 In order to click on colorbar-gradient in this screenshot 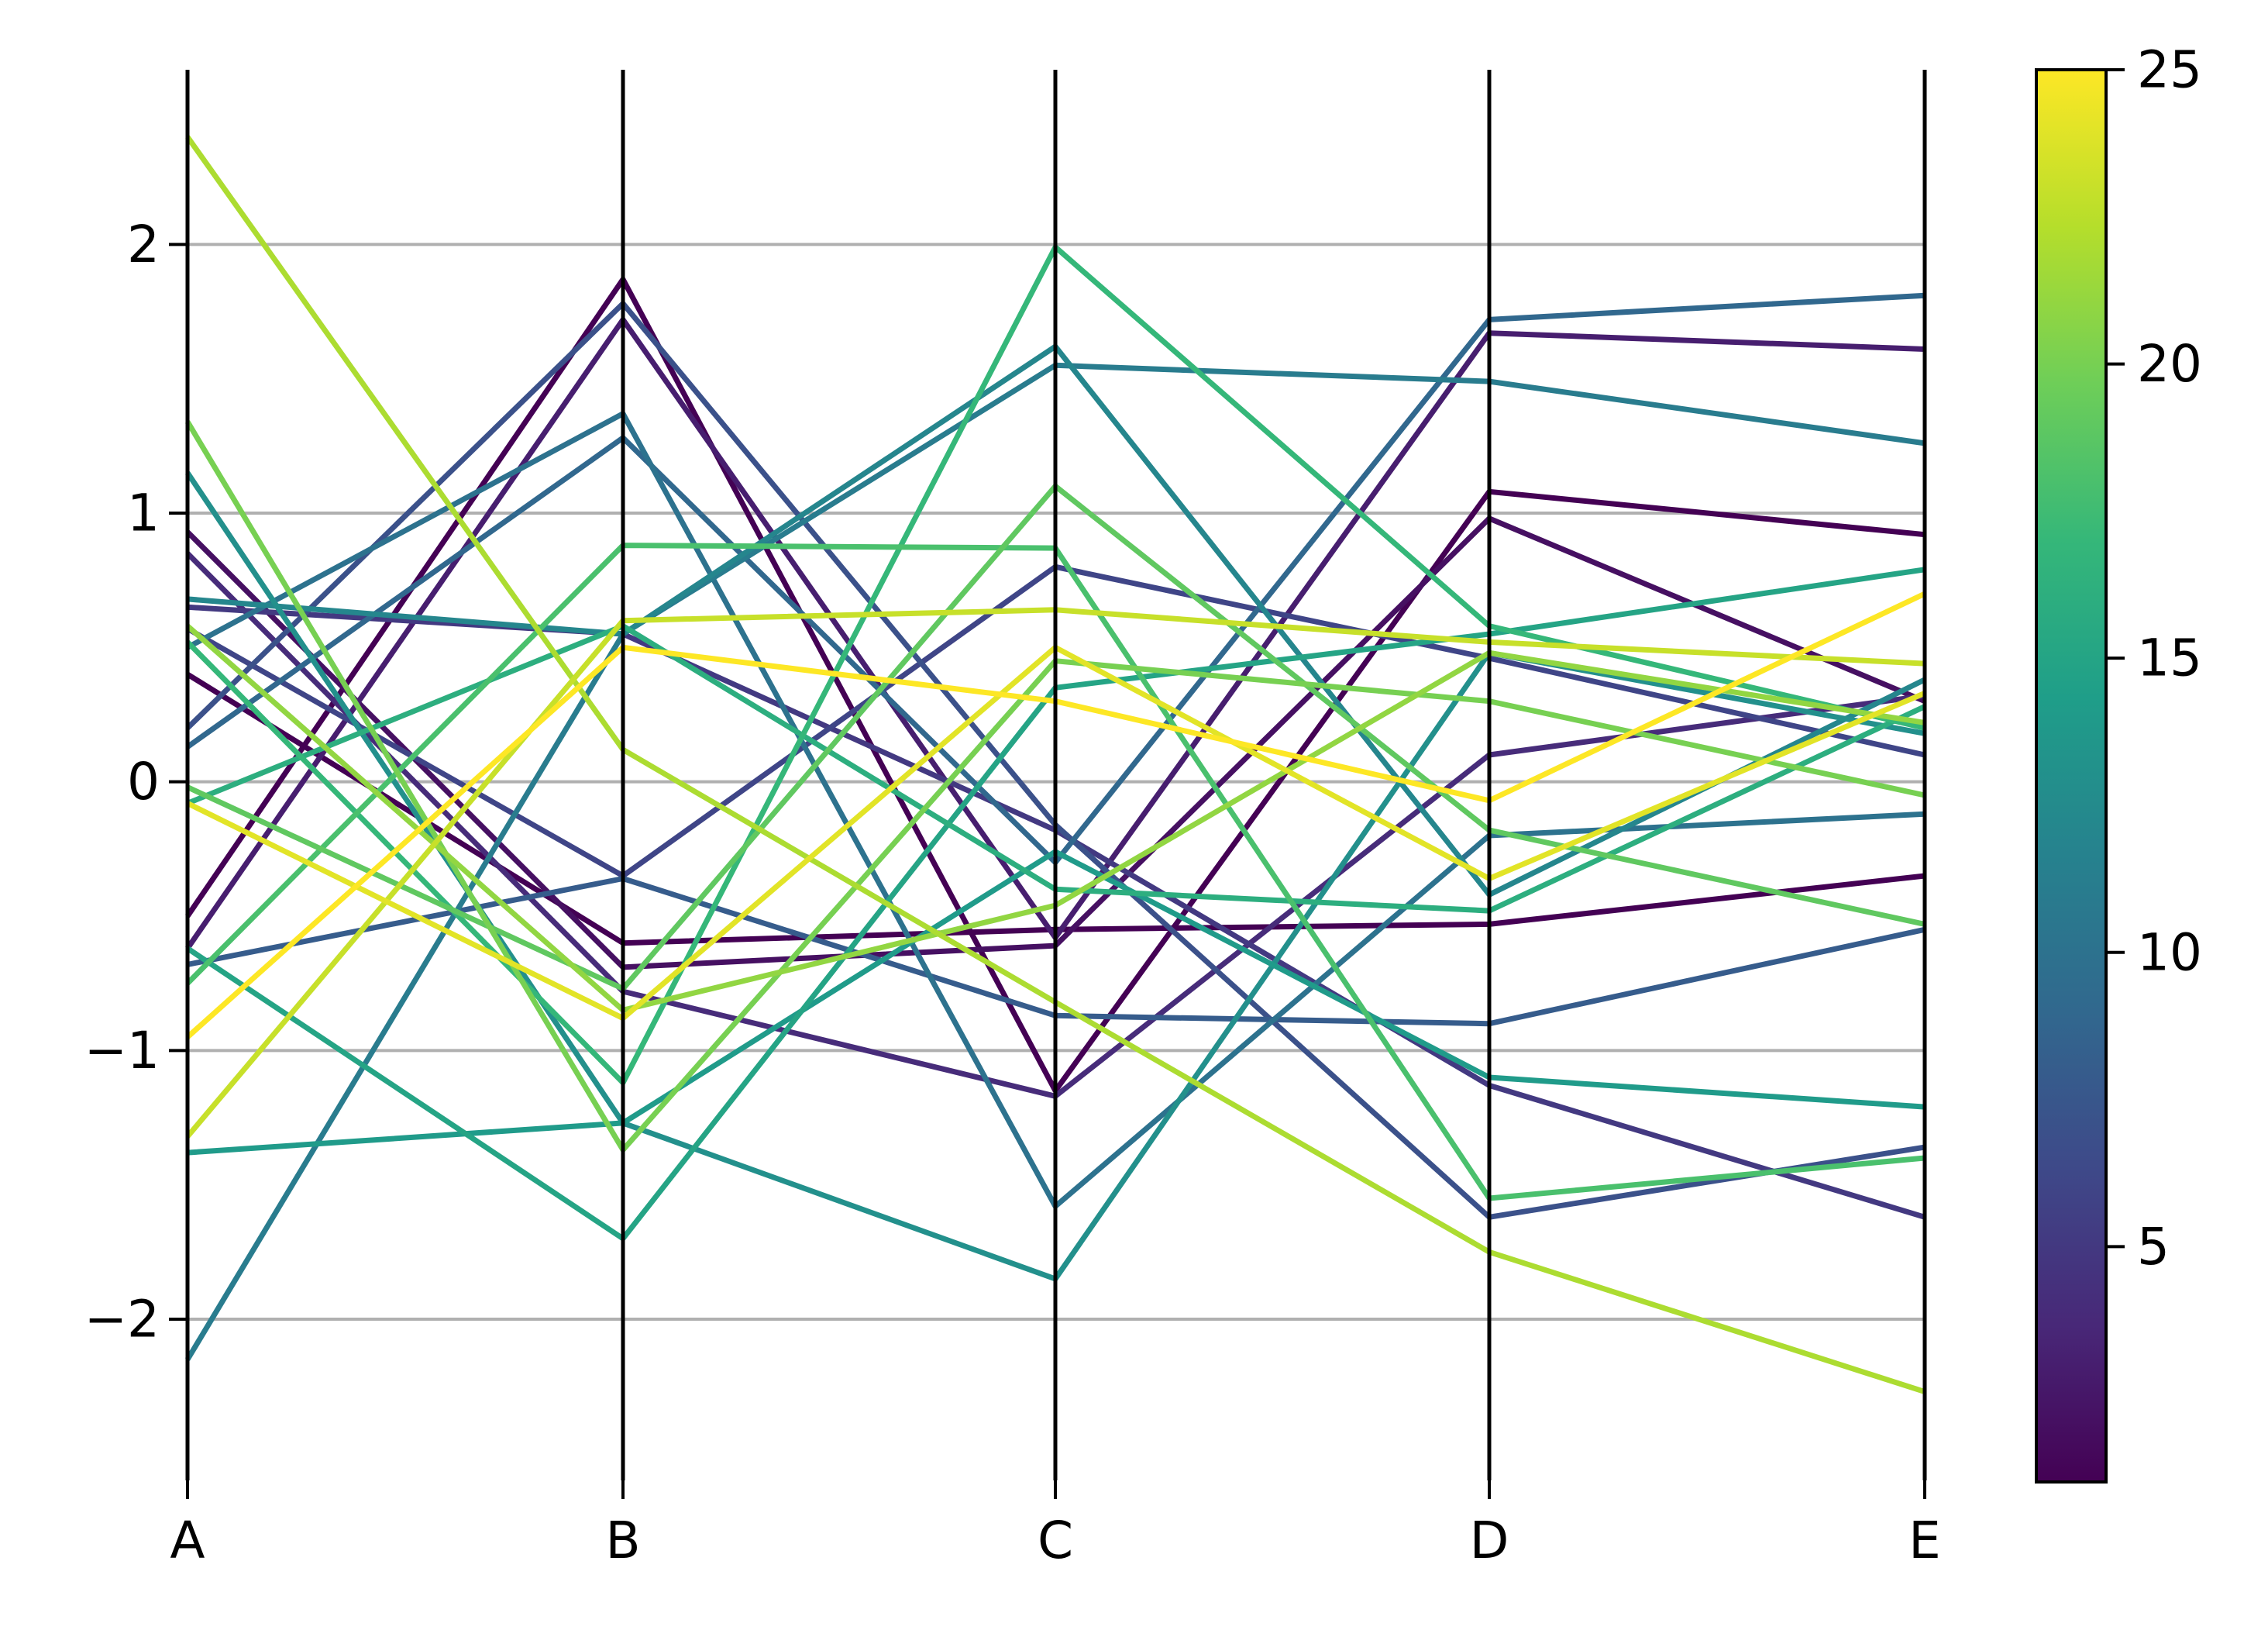, I will do `click(2071, 776)`.